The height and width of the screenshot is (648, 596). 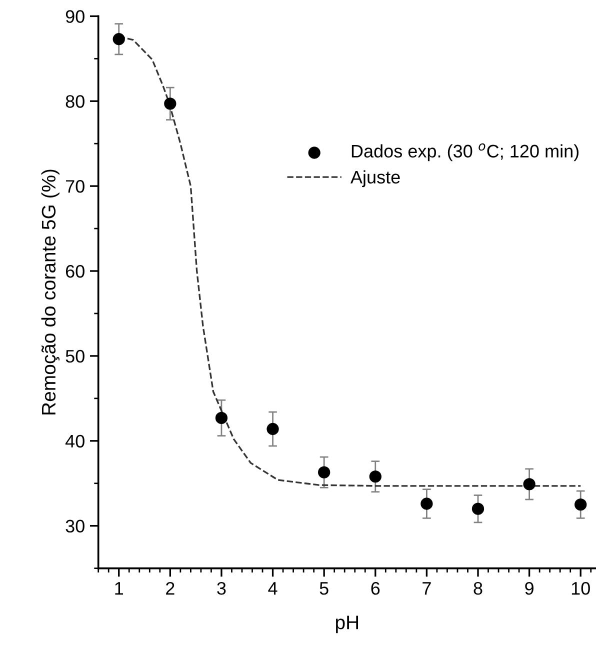 I want to click on y-tick-label: 30, so click(x=75, y=526).